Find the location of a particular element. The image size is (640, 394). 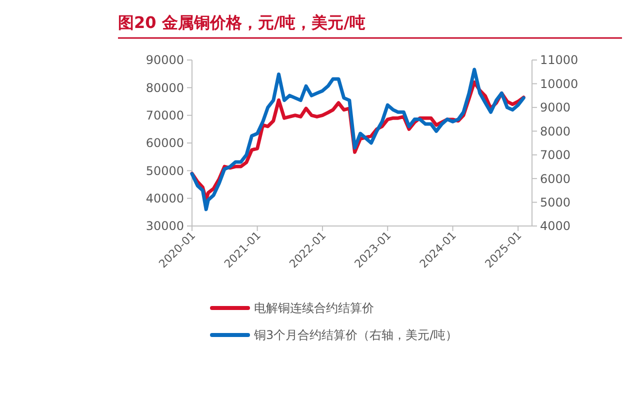

y2-tick-label: 10000 is located at coordinates (559, 83).